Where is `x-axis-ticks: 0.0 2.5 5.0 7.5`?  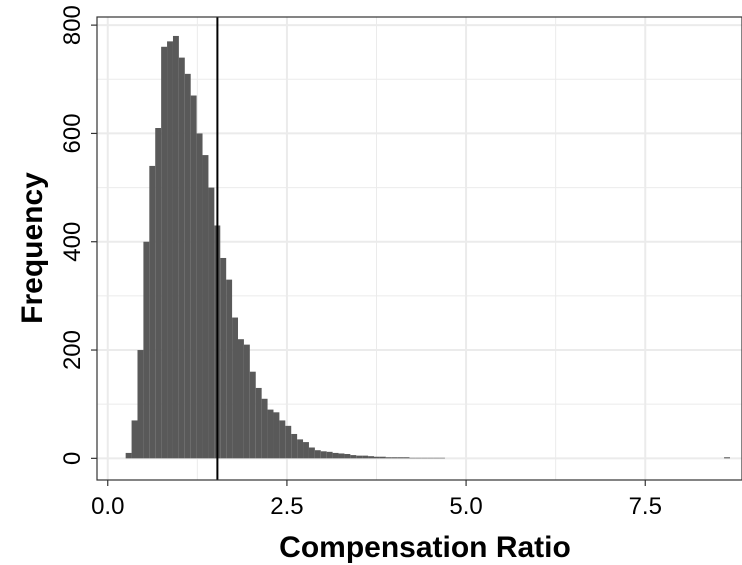
x-axis-ticks: 0.0 2.5 5.0 7.5 is located at coordinates (376, 500).